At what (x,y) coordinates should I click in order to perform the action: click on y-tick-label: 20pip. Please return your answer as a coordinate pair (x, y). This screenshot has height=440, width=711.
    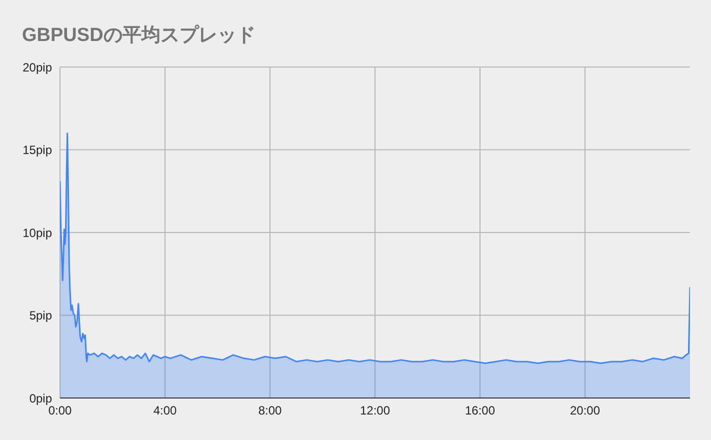
    Looking at the image, I should click on (37, 67).